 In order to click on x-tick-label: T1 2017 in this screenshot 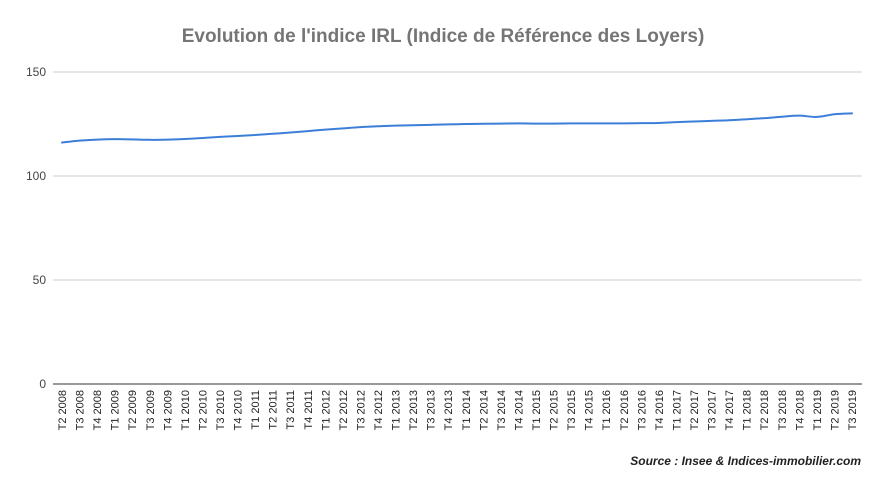, I will do `click(677, 410)`.